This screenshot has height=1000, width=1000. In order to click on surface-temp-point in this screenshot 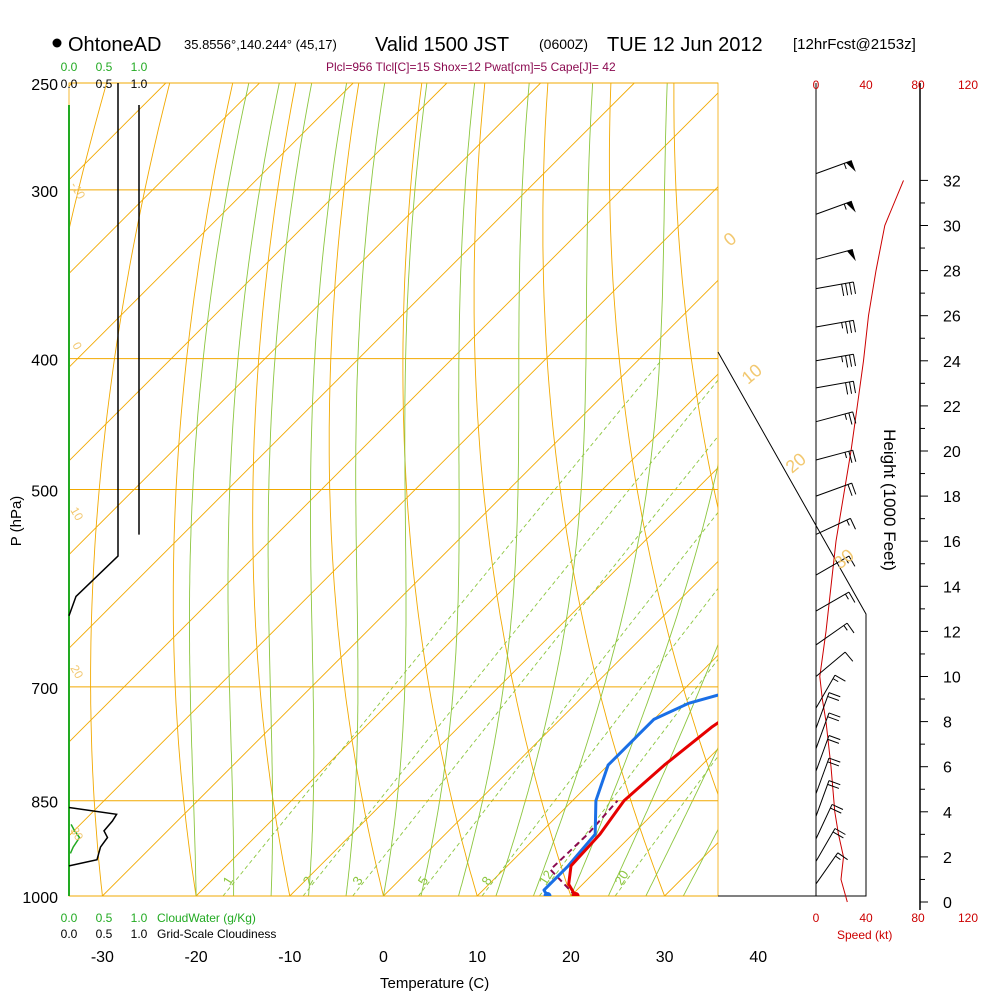, I will do `click(575, 894)`.